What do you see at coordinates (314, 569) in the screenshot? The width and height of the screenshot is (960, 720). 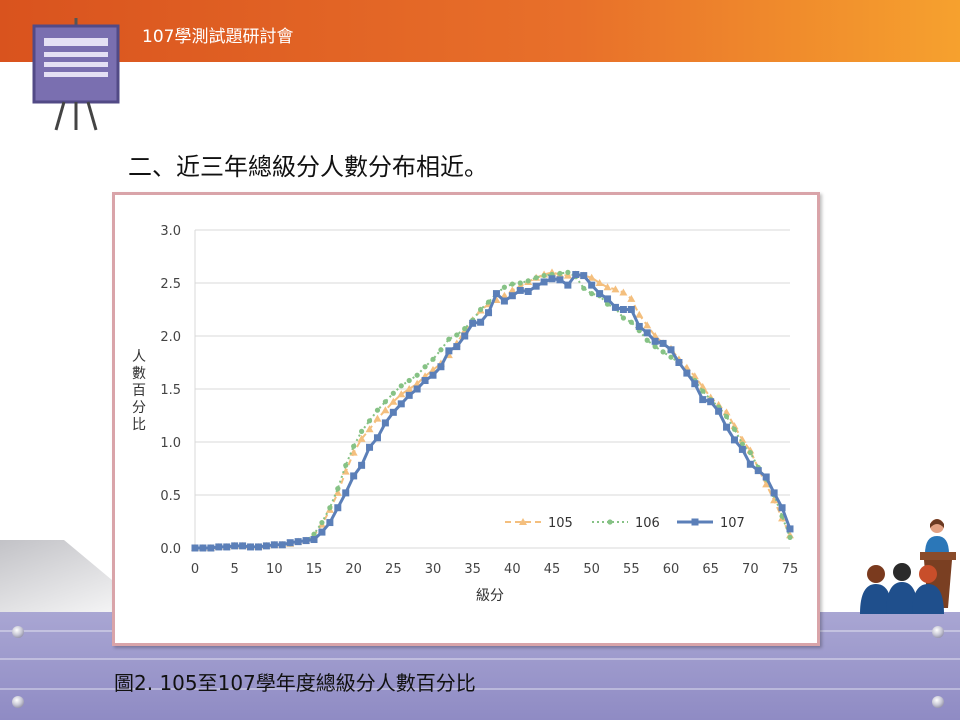 I see `x-tick-label: 15` at bounding box center [314, 569].